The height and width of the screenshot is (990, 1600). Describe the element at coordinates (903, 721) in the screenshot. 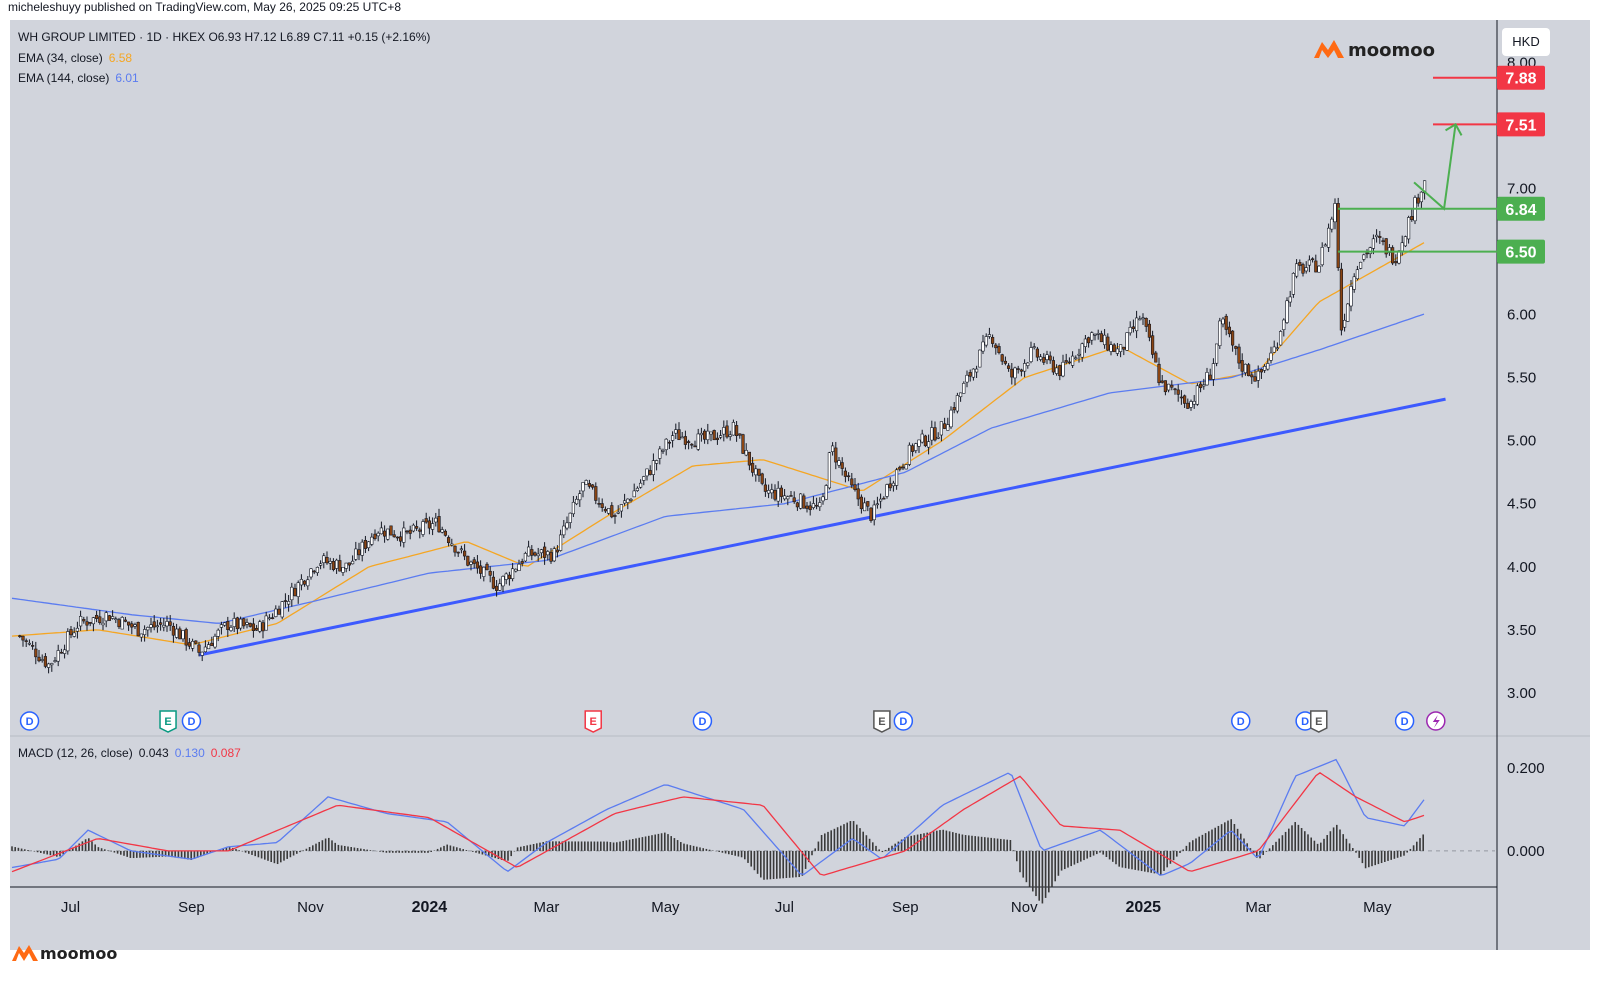

I see `dividend-event-icon` at that location.